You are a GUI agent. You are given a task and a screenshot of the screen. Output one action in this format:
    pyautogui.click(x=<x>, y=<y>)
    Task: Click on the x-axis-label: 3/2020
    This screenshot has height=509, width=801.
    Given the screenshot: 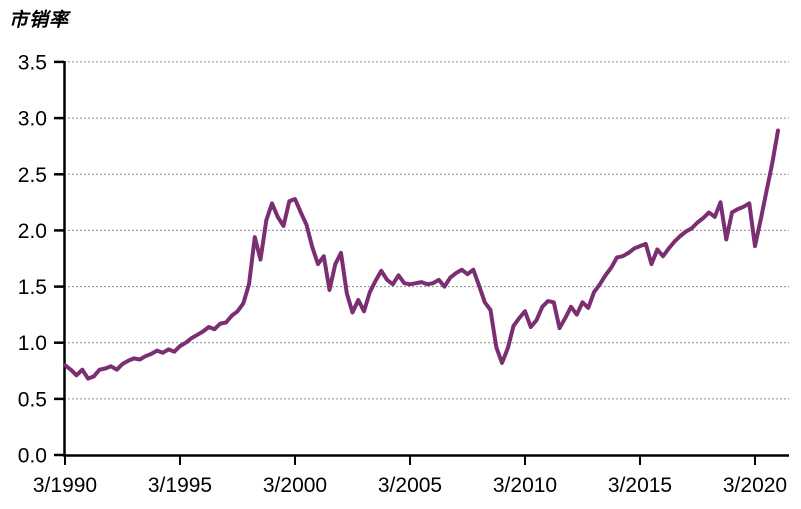 What is the action you would take?
    pyautogui.click(x=755, y=485)
    